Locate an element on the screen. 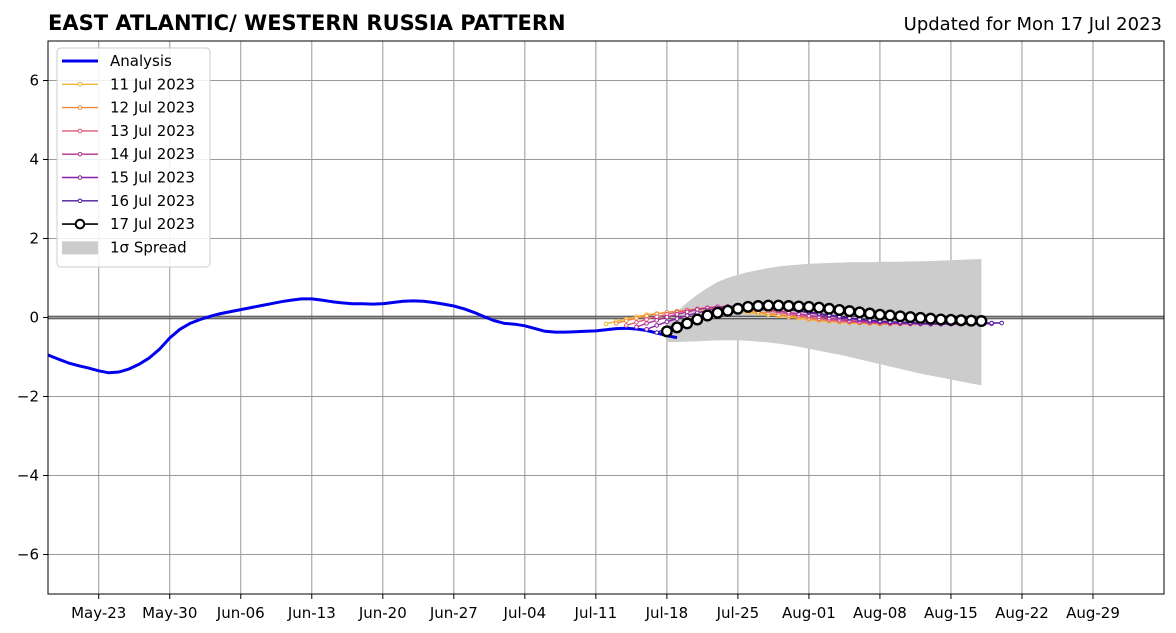 This screenshot has height=633, width=1176. y-tick-label: −6 is located at coordinates (28, 555).